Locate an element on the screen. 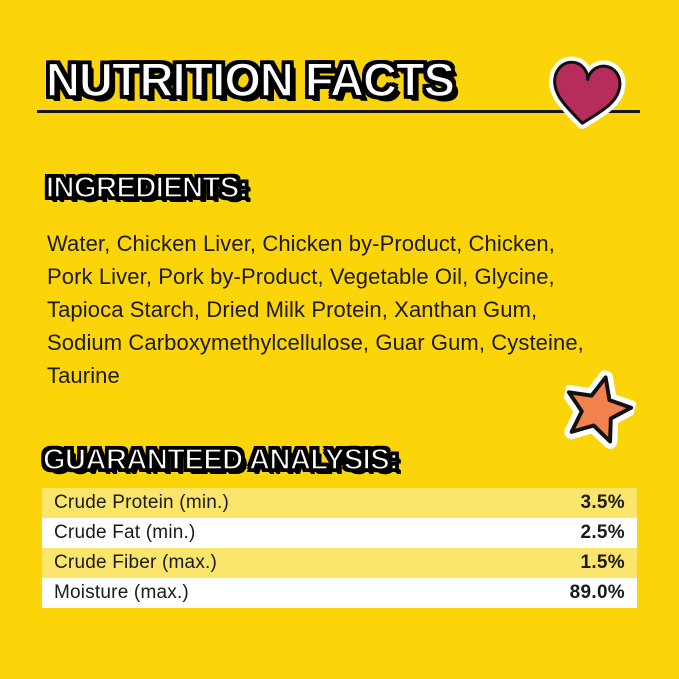  analysis-row-label: Crude Protein (min.) is located at coordinates (142, 502).